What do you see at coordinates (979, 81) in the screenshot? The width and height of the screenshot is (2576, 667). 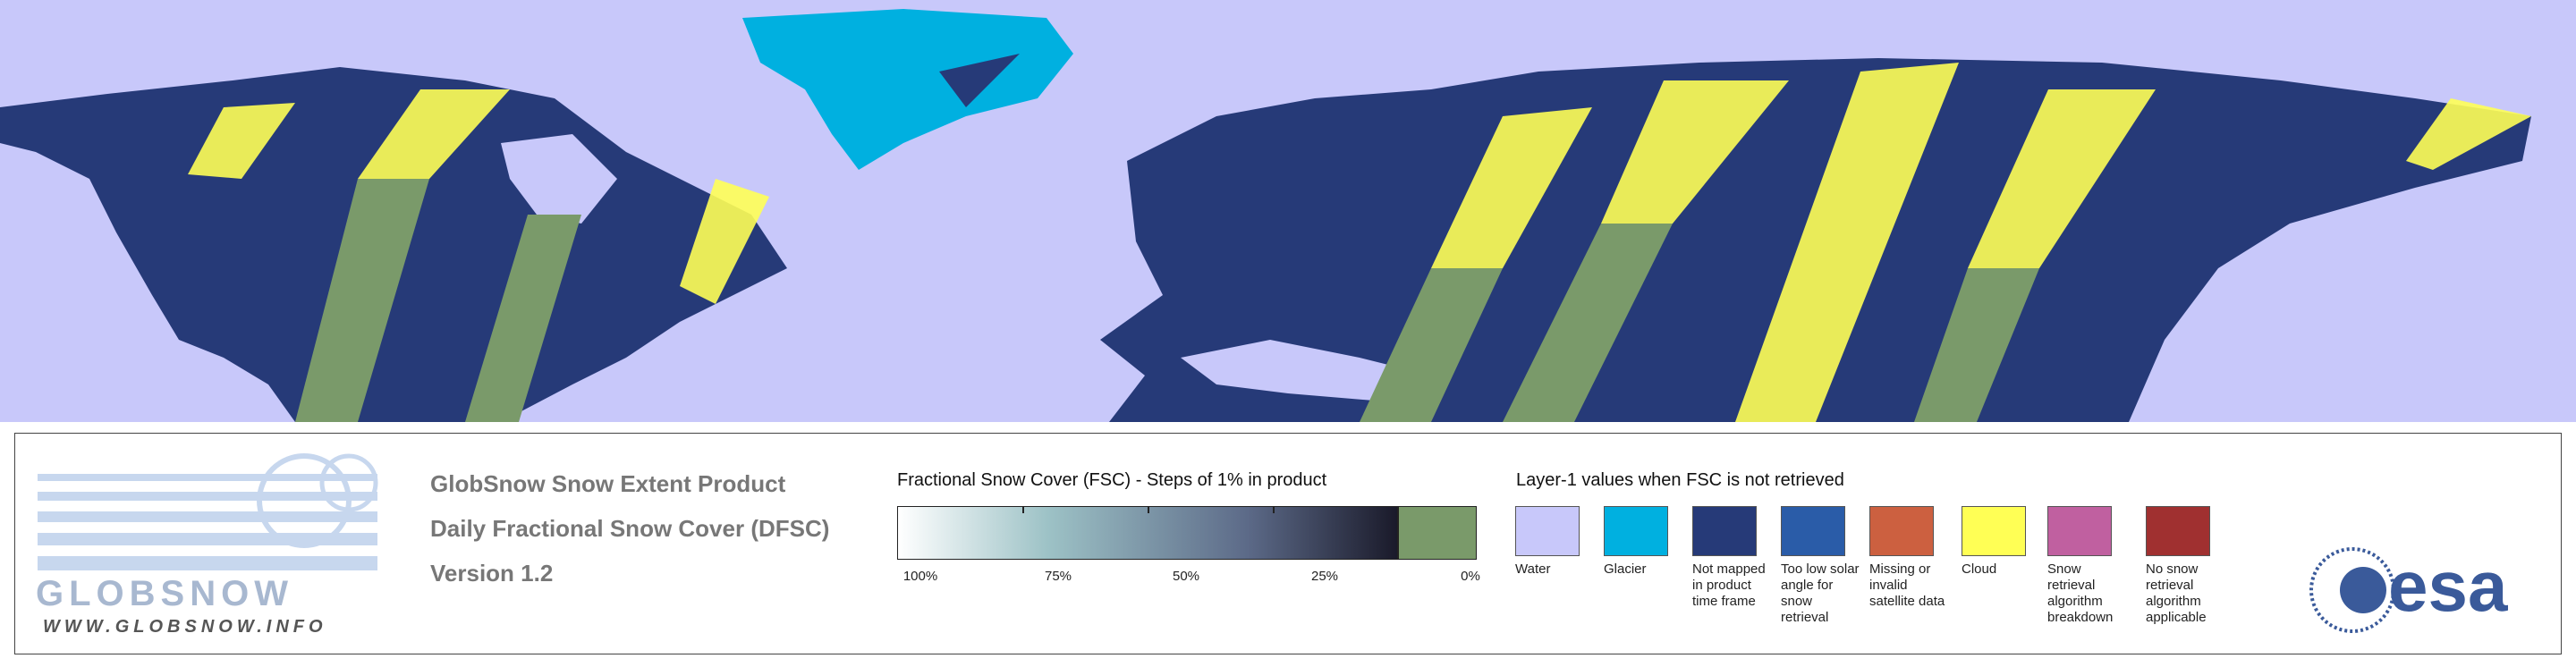 I see `greenland-edge` at bounding box center [979, 81].